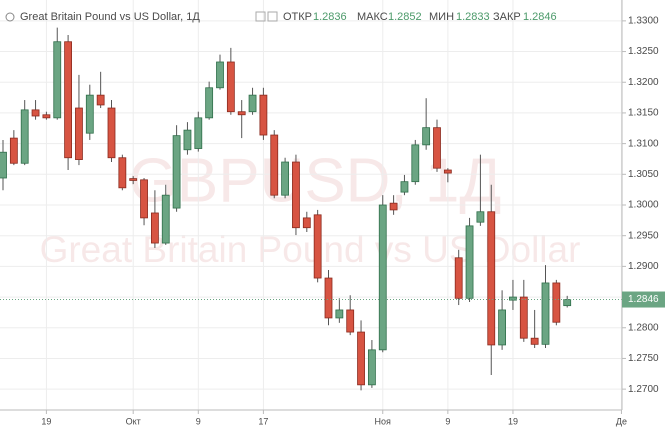  What do you see at coordinates (372, 17) in the screenshot?
I see `high-label: МАКС` at bounding box center [372, 17].